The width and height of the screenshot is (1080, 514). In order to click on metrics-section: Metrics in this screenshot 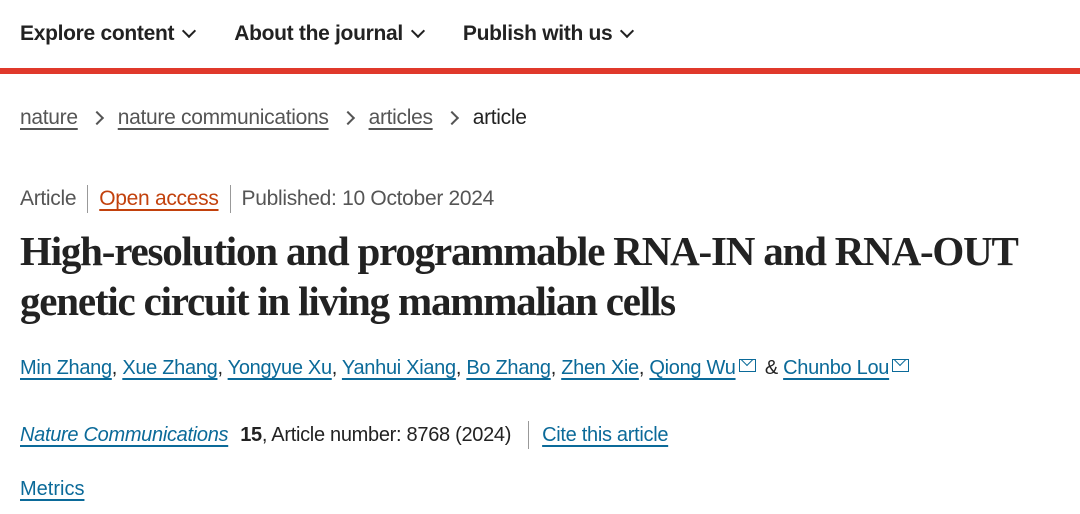, I will do `click(52, 489)`.